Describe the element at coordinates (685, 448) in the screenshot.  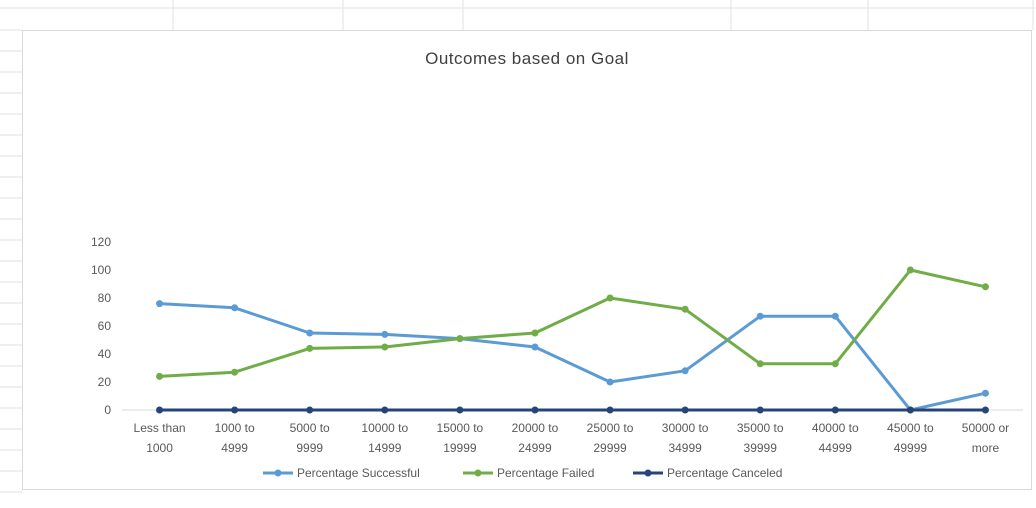
I see `x-tick-label: 34999` at that location.